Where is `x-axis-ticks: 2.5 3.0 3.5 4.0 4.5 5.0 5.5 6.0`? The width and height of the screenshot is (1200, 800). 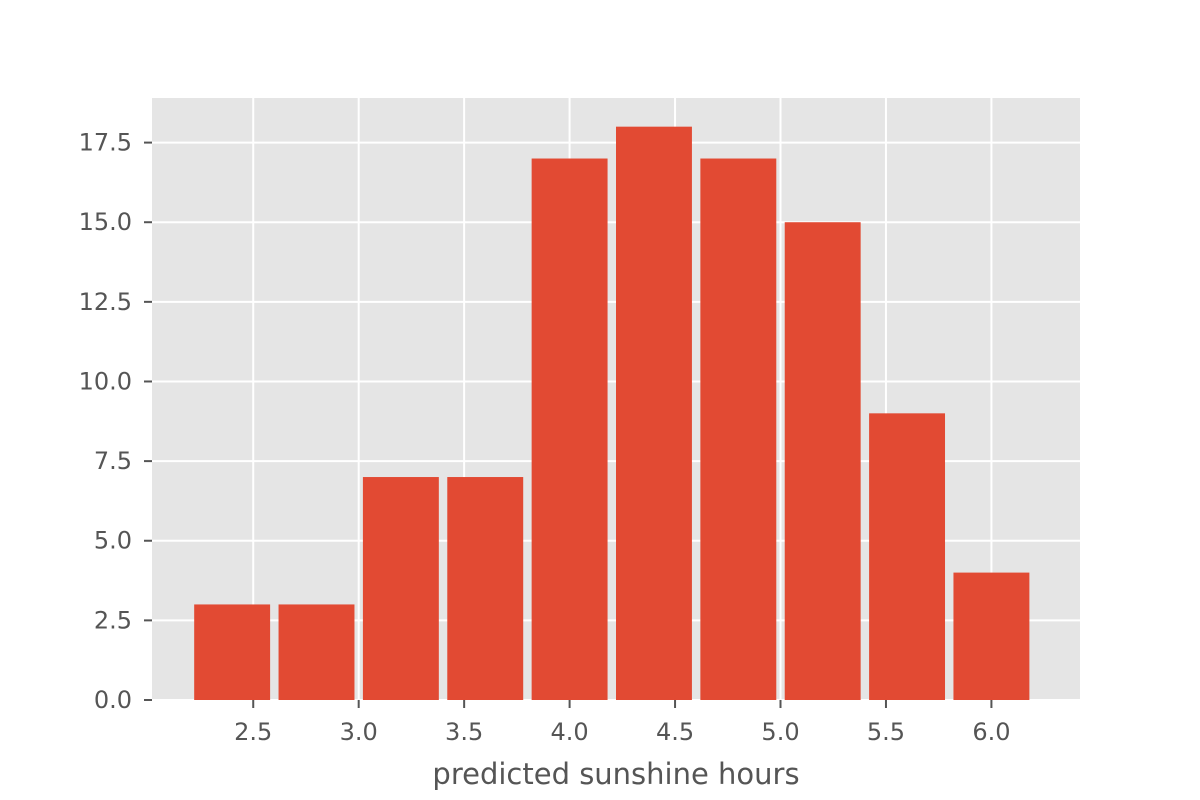 x-axis-ticks: 2.5 3.0 3.5 4.0 4.5 5.0 5.5 6.0 is located at coordinates (622, 723).